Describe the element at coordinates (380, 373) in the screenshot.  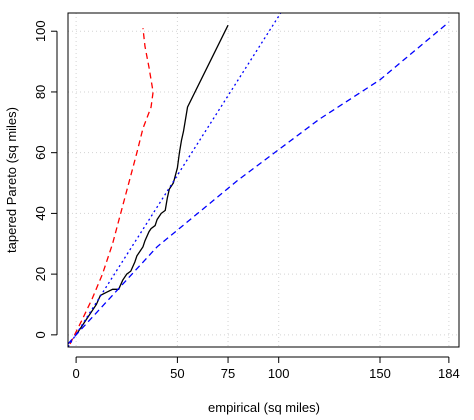
I see `x-tick-label: 150` at that location.